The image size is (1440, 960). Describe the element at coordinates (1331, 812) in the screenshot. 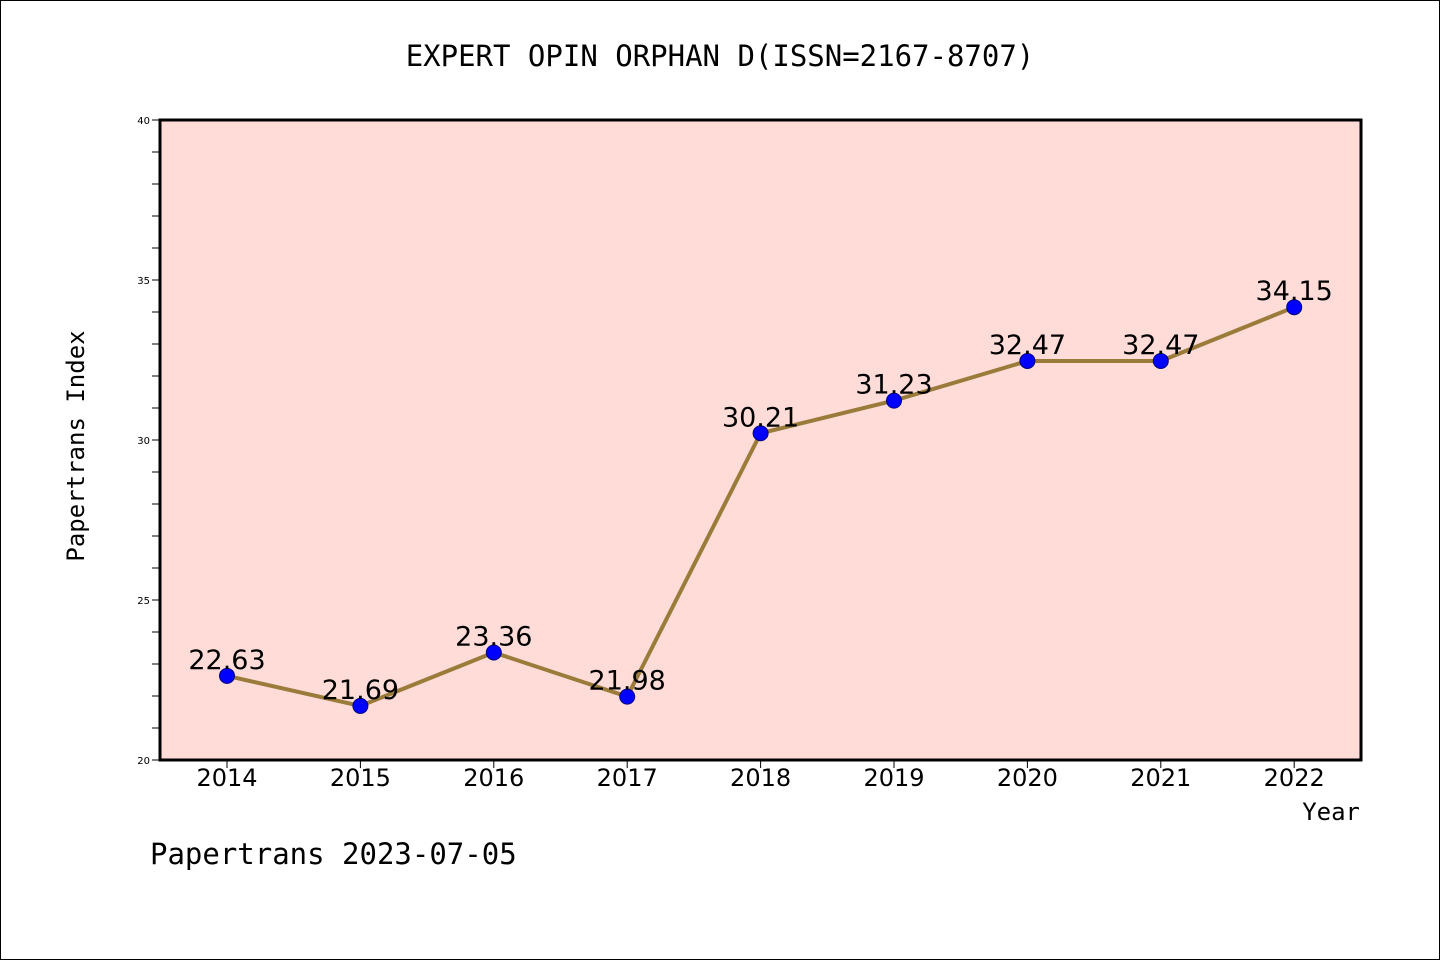

I see `x-axis-label: Year` at that location.